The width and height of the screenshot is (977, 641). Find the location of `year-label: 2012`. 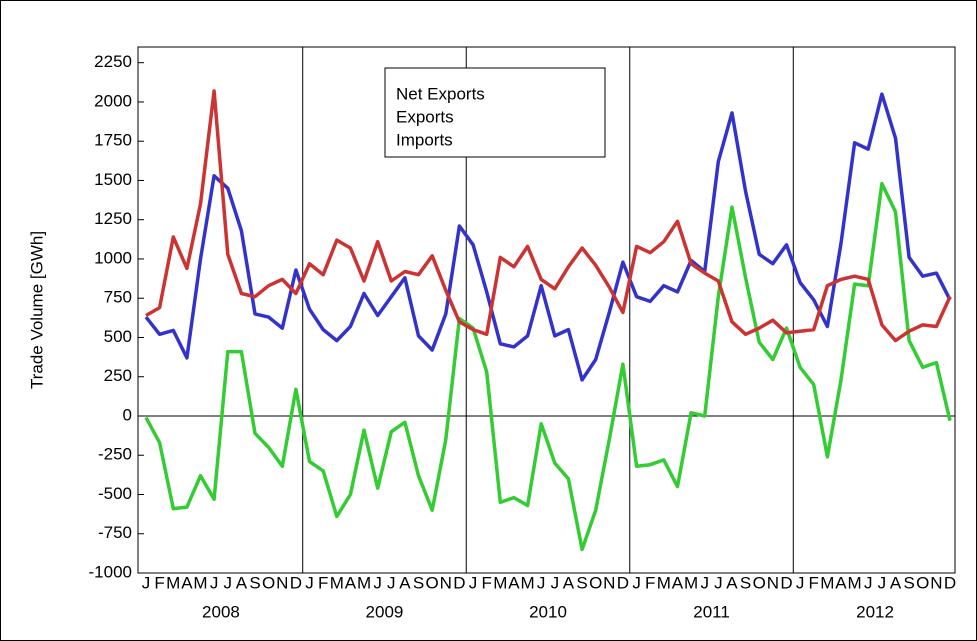

year-label: 2012 is located at coordinates (875, 611).